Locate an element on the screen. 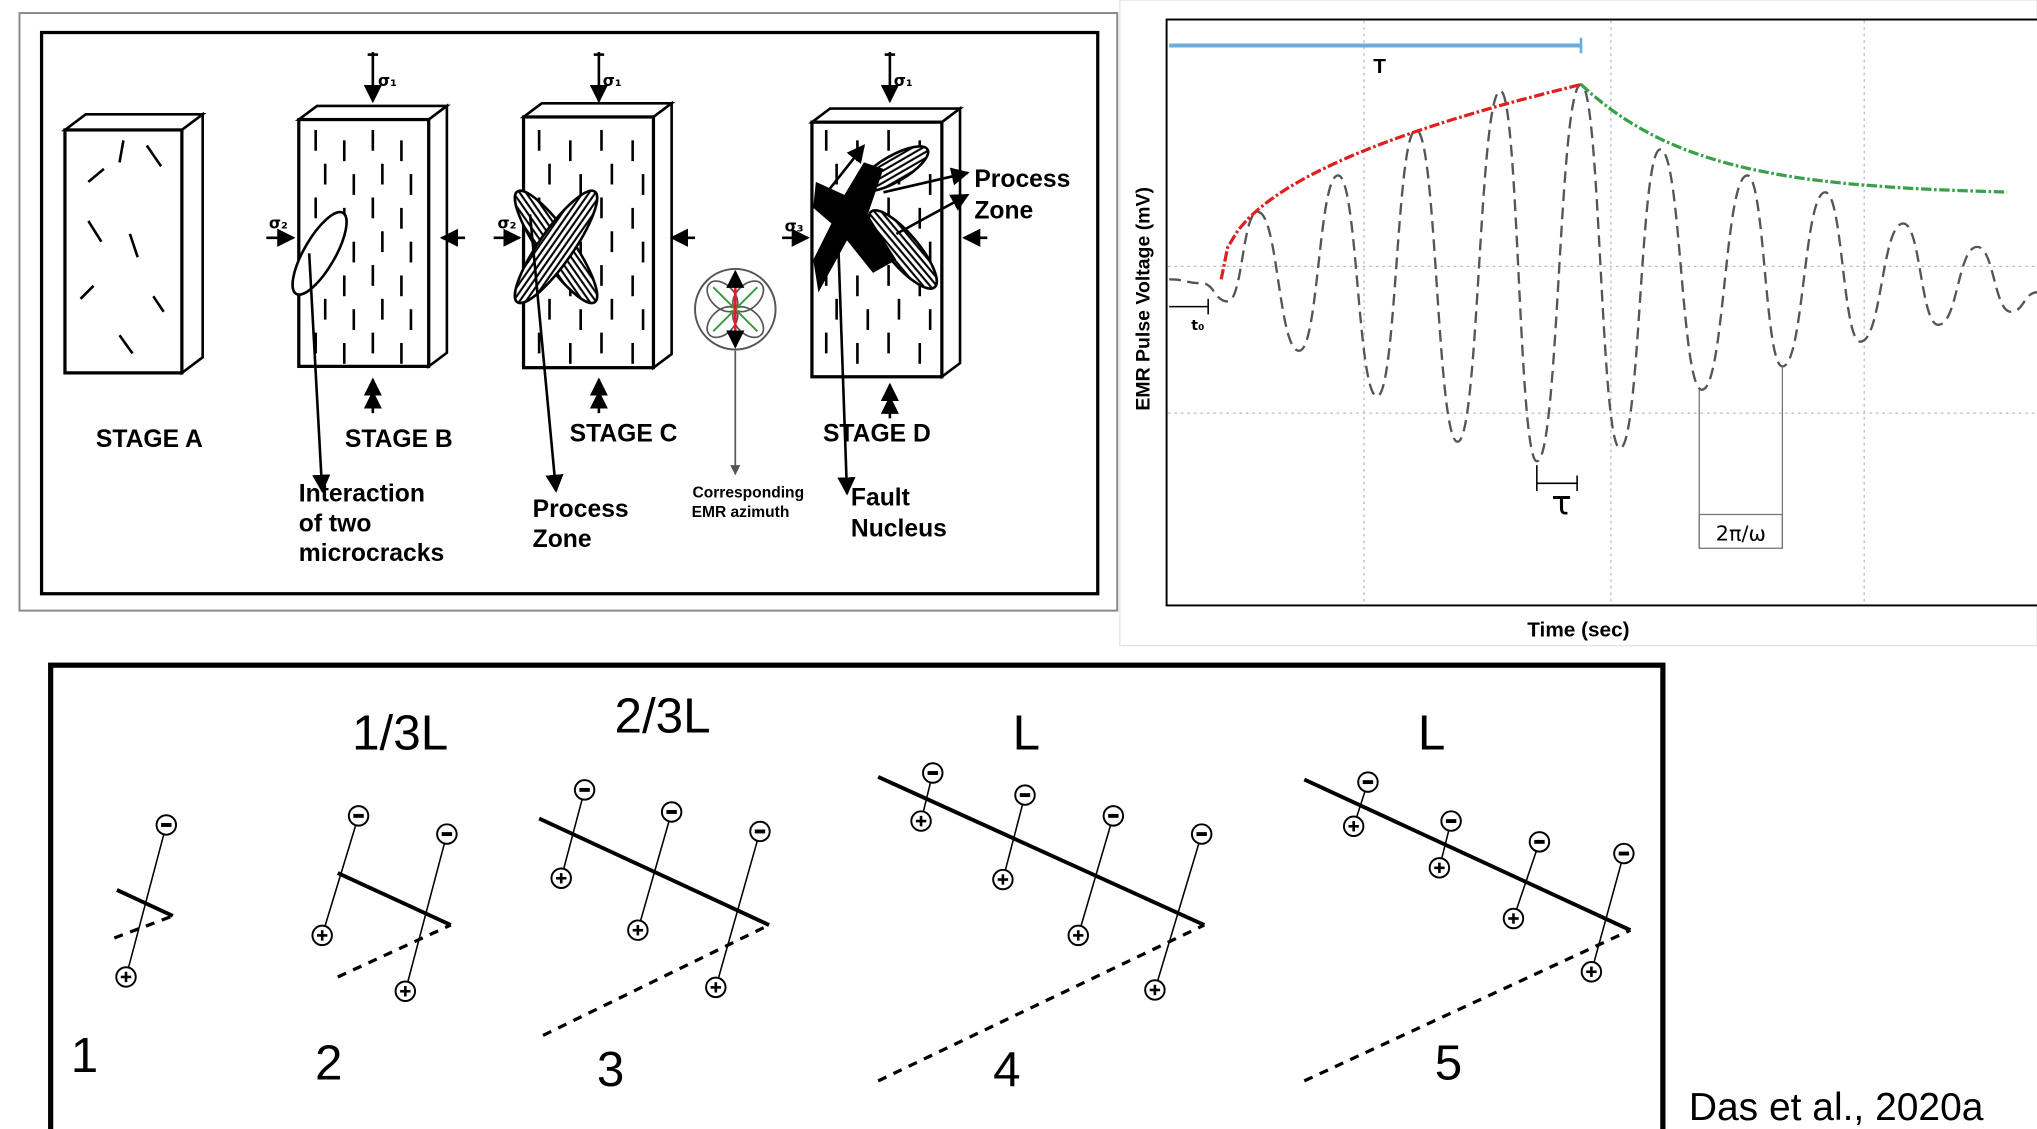 The image size is (2037, 1129). stress-labels: σ₁ σ₁ σ₁ σ₂ σ₂ σ₃ is located at coordinates (591, 153).